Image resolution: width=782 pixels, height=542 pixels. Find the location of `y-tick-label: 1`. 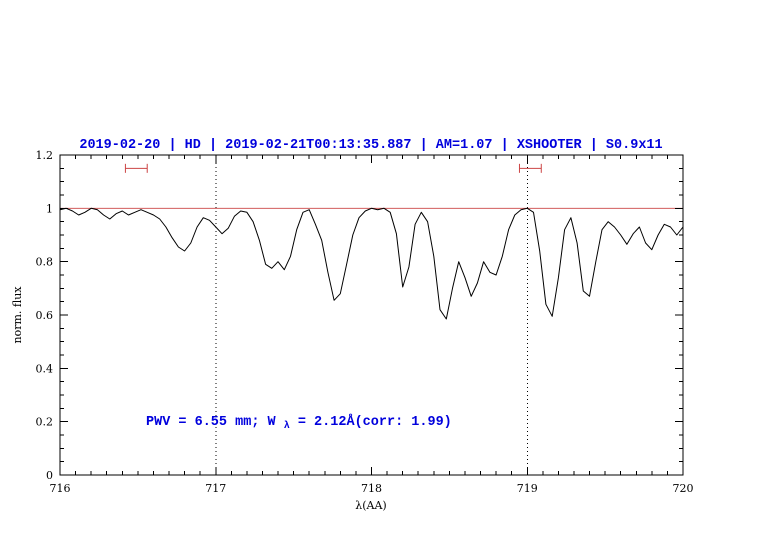

y-tick-label: 1 is located at coordinates (49, 208).